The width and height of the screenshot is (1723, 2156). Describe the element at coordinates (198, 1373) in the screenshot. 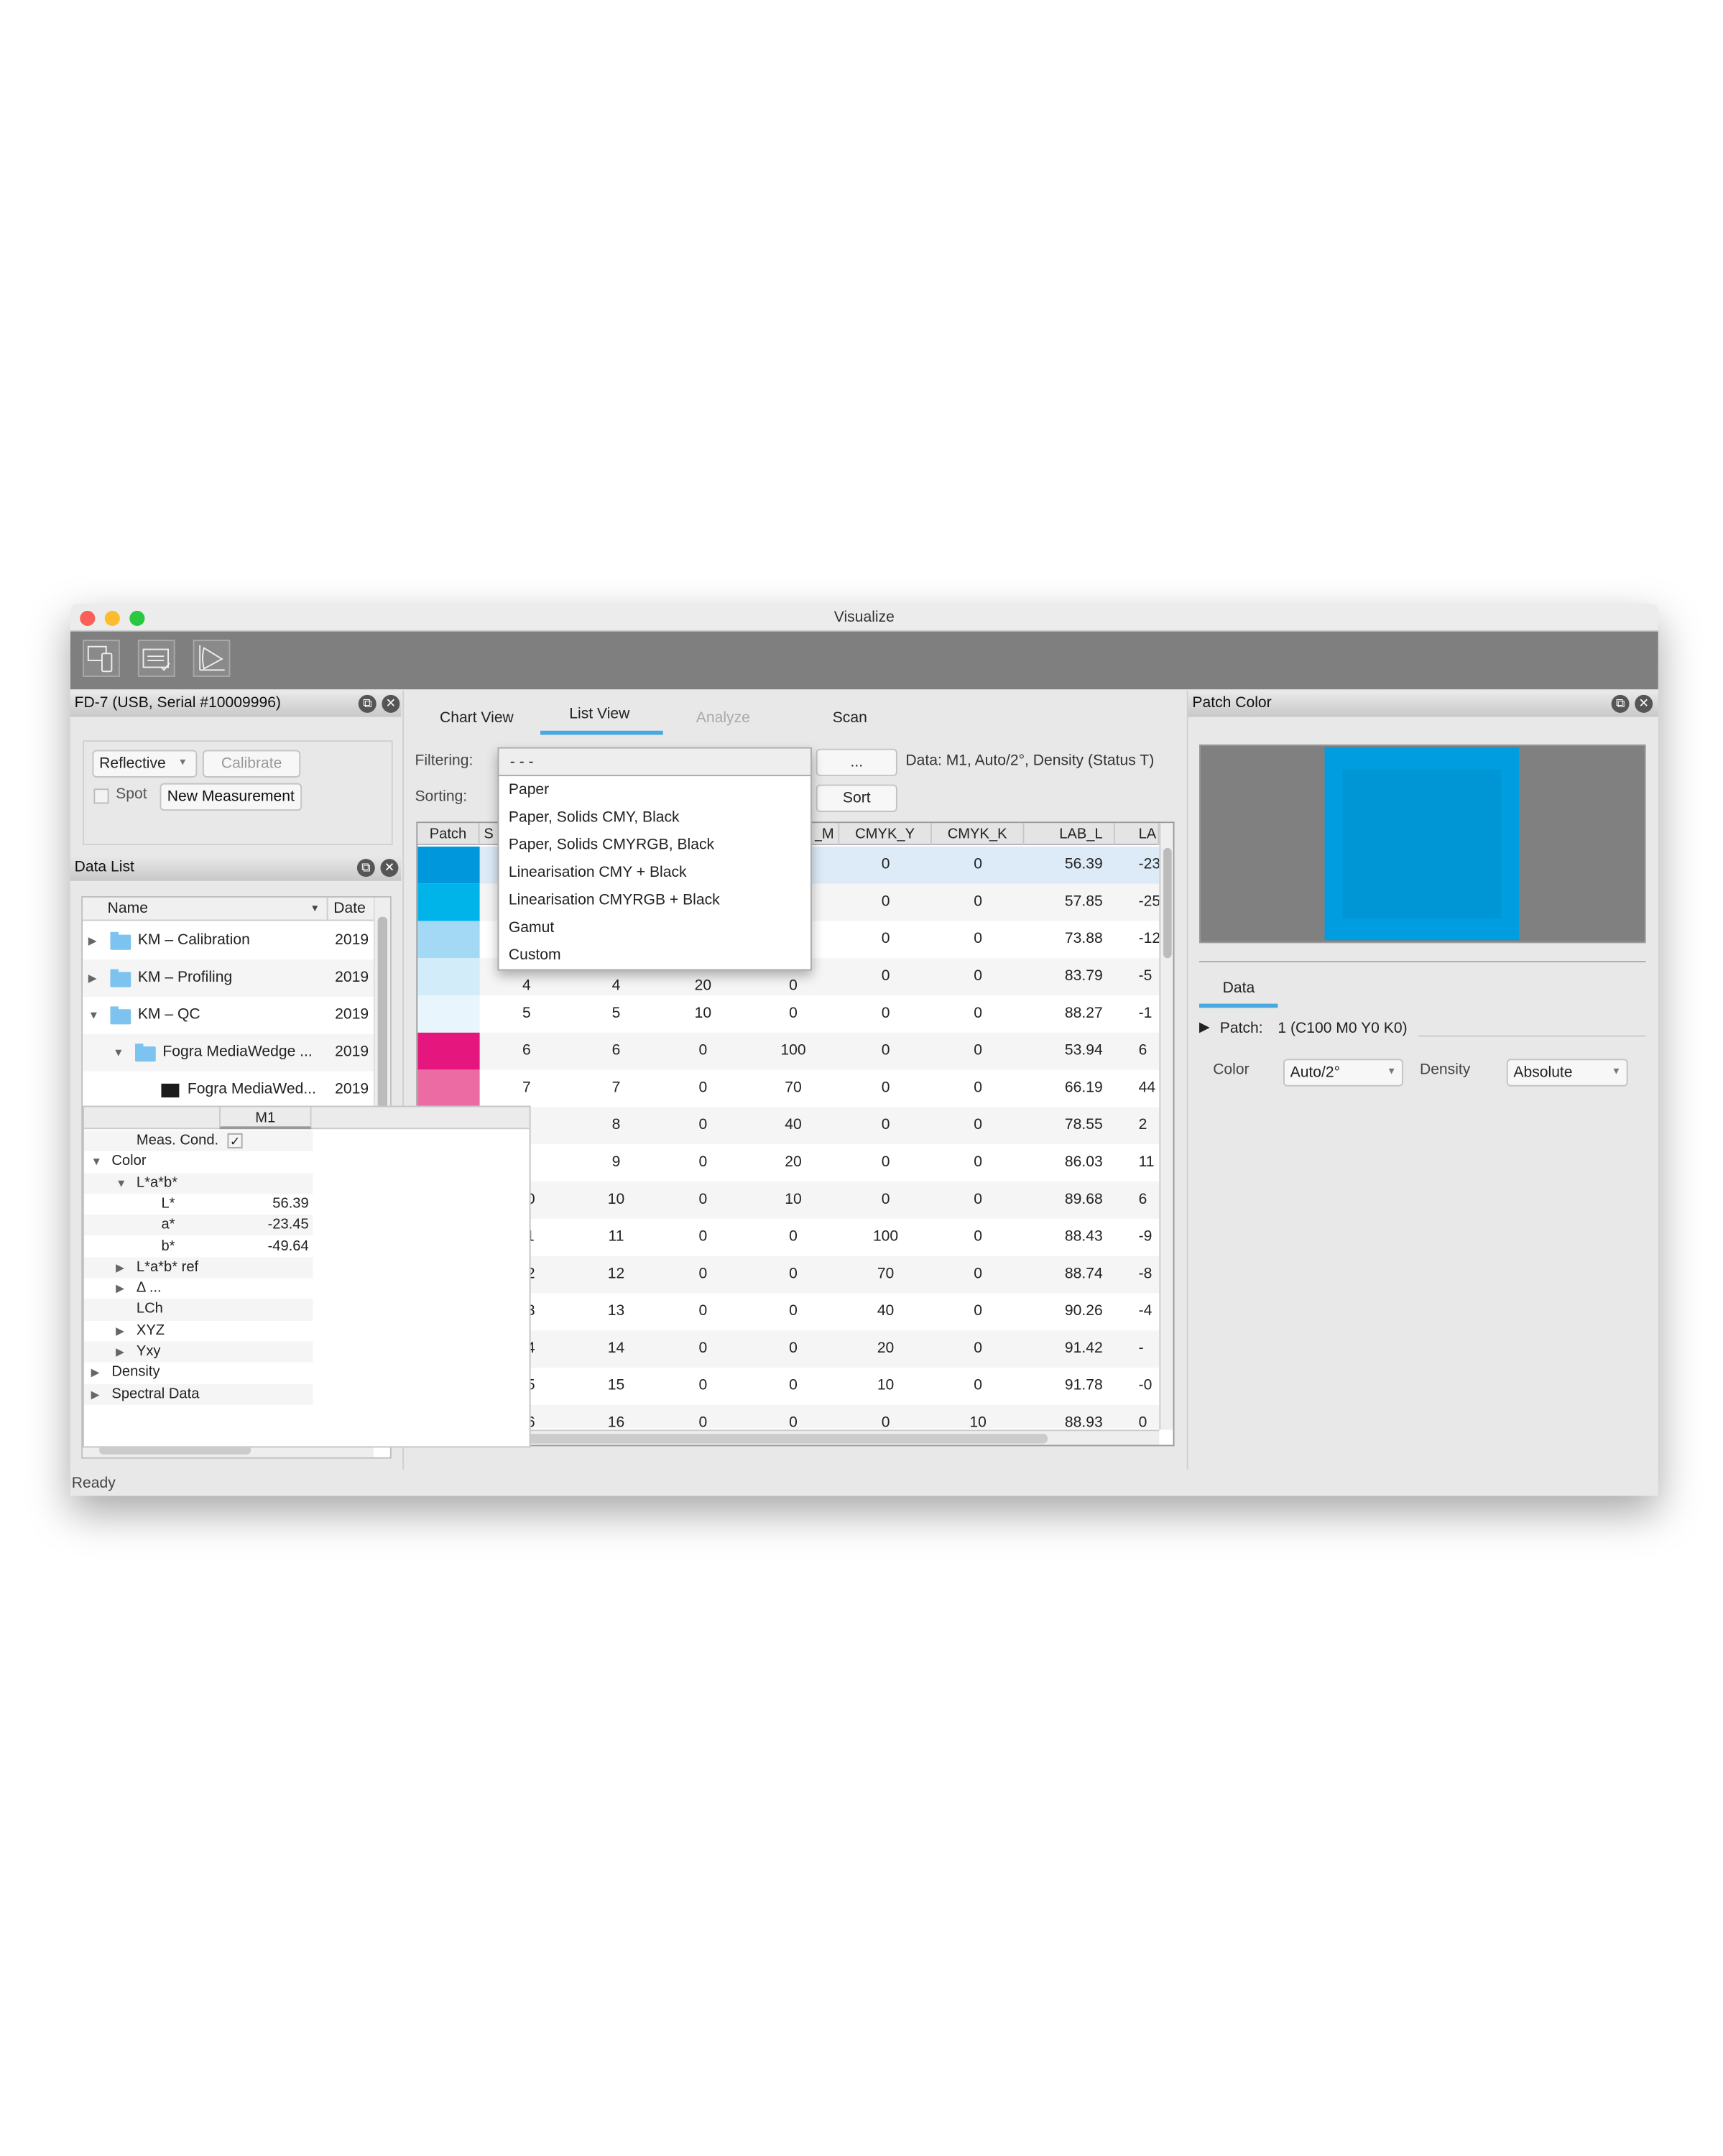

I see `tree-row: ▶ Density` at that location.